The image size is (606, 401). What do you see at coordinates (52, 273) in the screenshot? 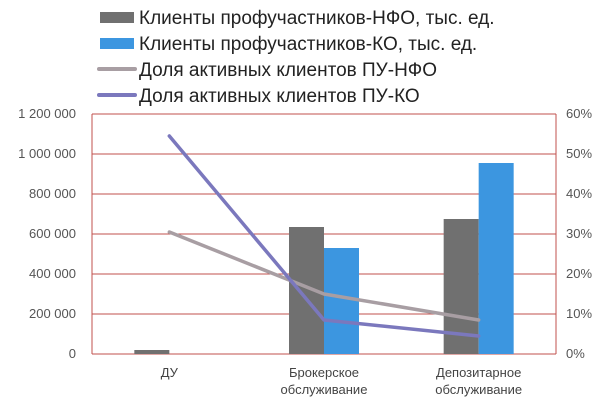
I see `y-left-tick-label: 400 000` at bounding box center [52, 273].